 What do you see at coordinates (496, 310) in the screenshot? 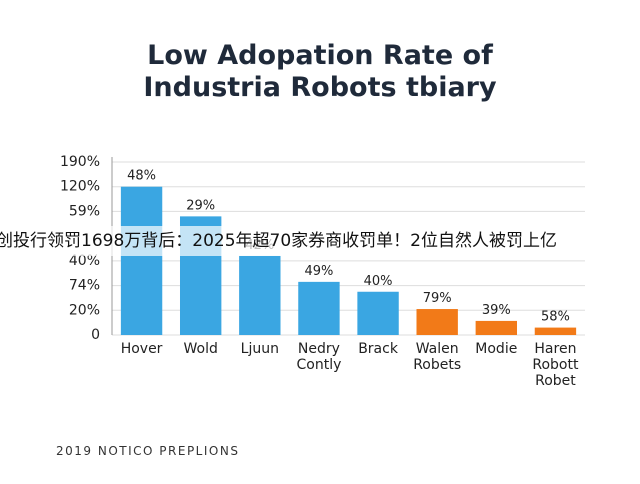
I see `bar-annotation: 39%` at bounding box center [496, 310].